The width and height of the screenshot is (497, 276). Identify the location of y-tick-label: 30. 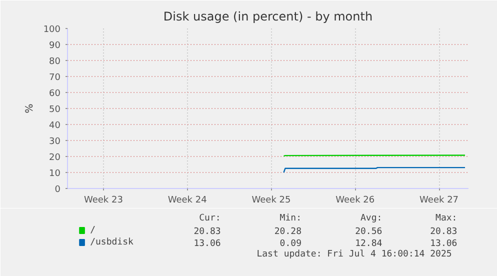
(55, 142).